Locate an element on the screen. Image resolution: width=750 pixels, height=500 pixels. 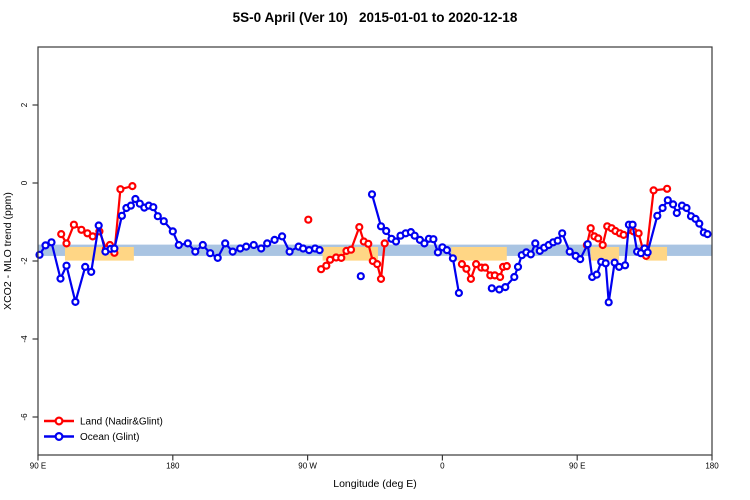
x-tick-label: 0 is located at coordinates (442, 466).